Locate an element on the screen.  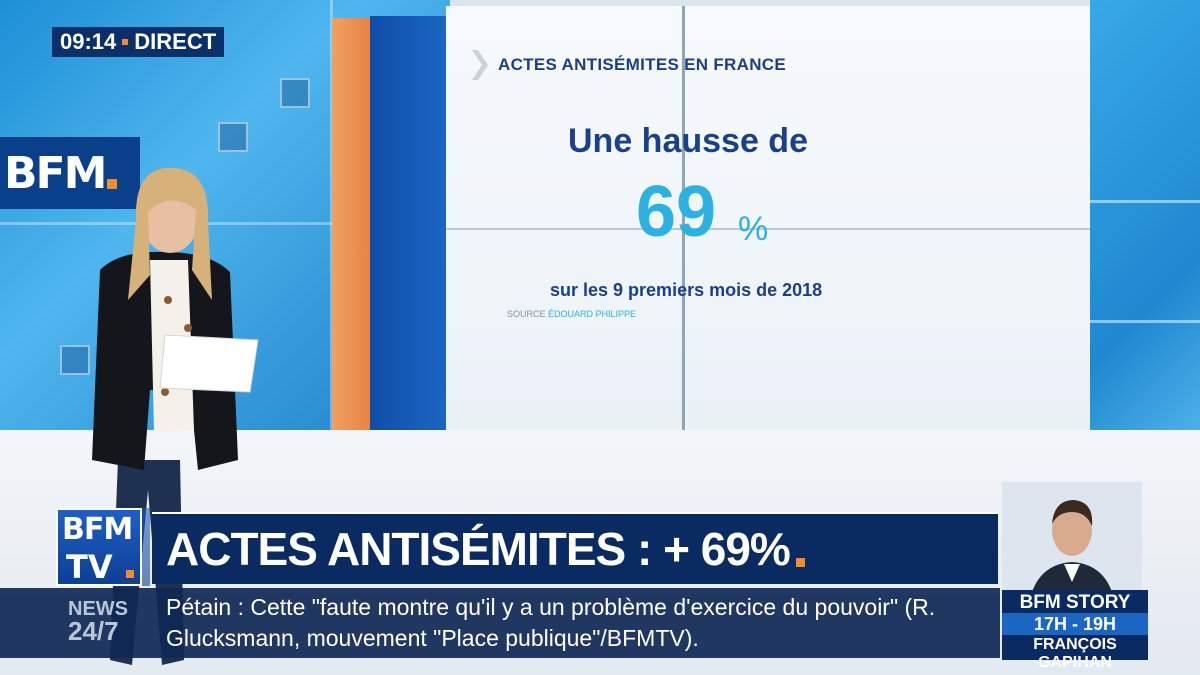
clock-time: 09:14 is located at coordinates (88, 41).